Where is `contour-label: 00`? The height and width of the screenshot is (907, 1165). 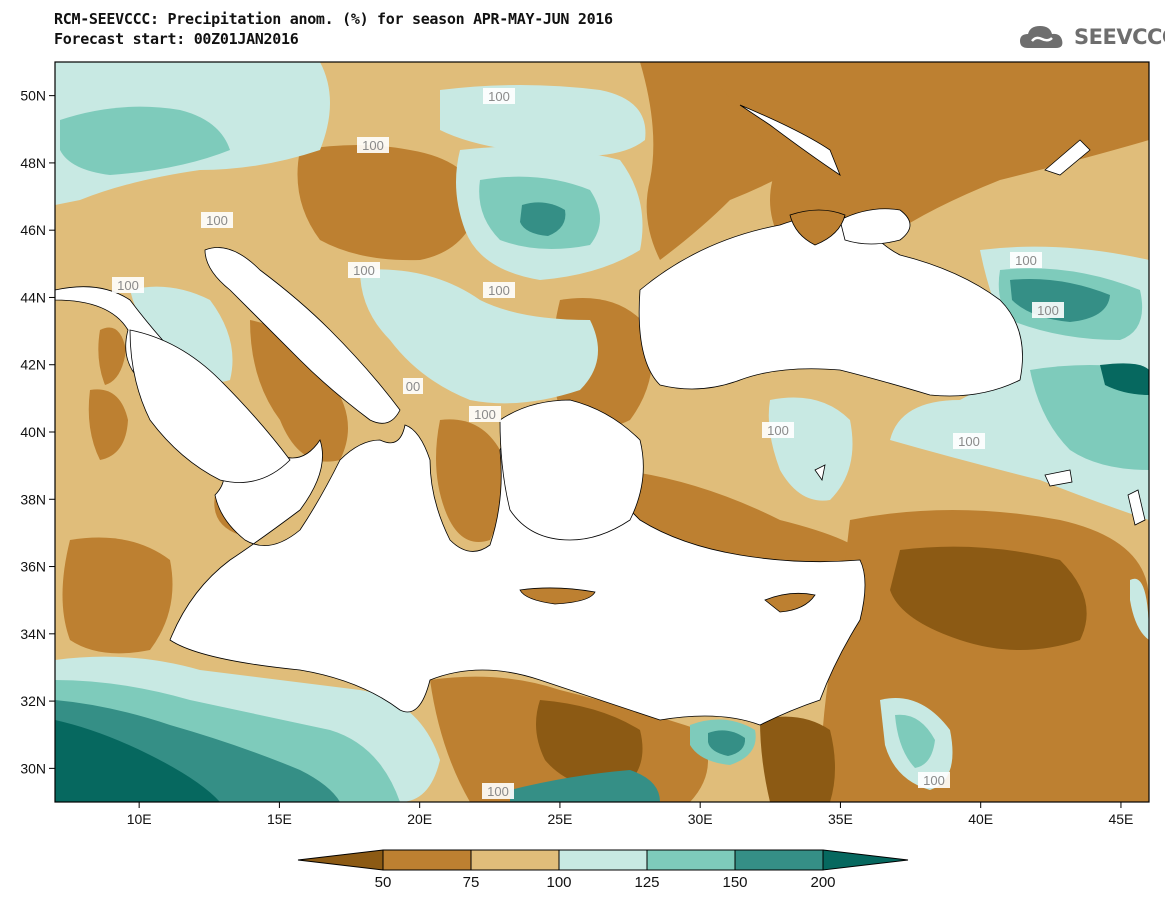
contour-label: 00 is located at coordinates (413, 386).